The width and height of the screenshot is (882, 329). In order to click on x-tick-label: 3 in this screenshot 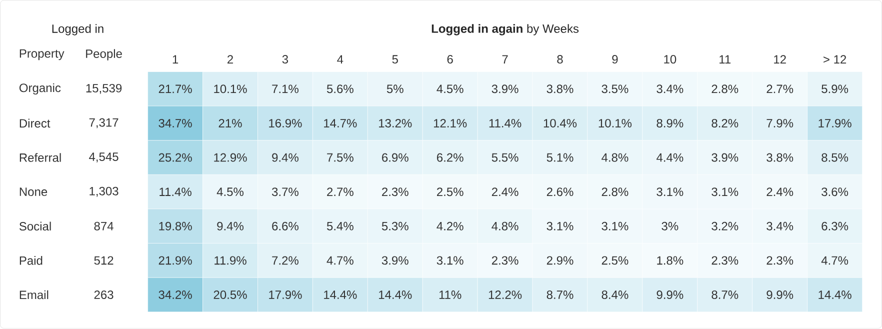, I will do `click(285, 59)`.